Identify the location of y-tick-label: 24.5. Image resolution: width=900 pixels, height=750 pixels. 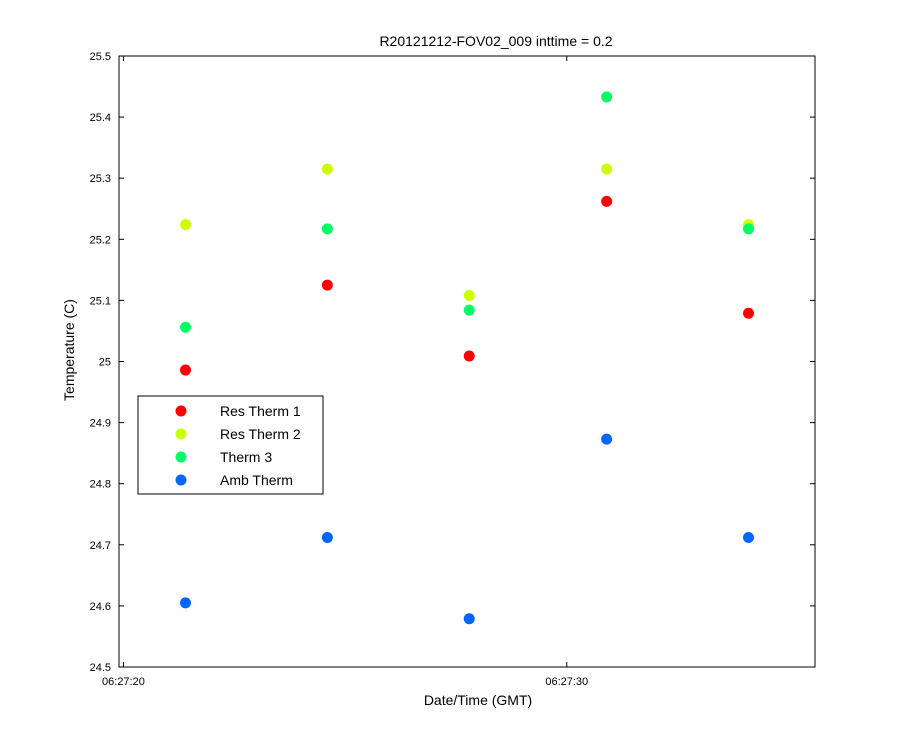
(100, 668).